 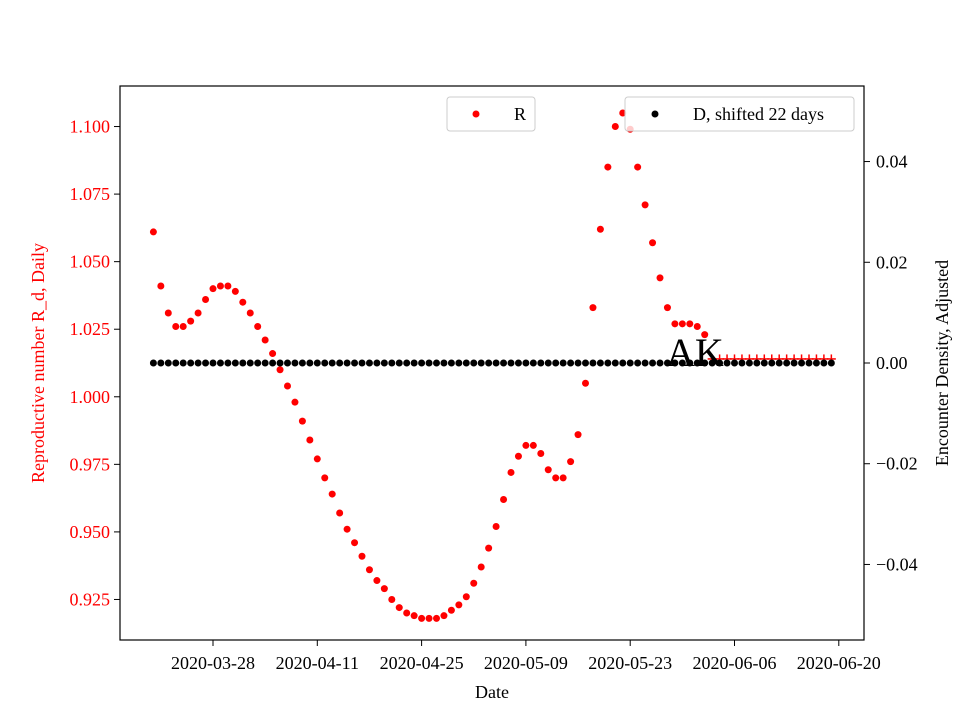 What do you see at coordinates (695, 352) in the screenshot?
I see `annotation-ak: AK` at bounding box center [695, 352].